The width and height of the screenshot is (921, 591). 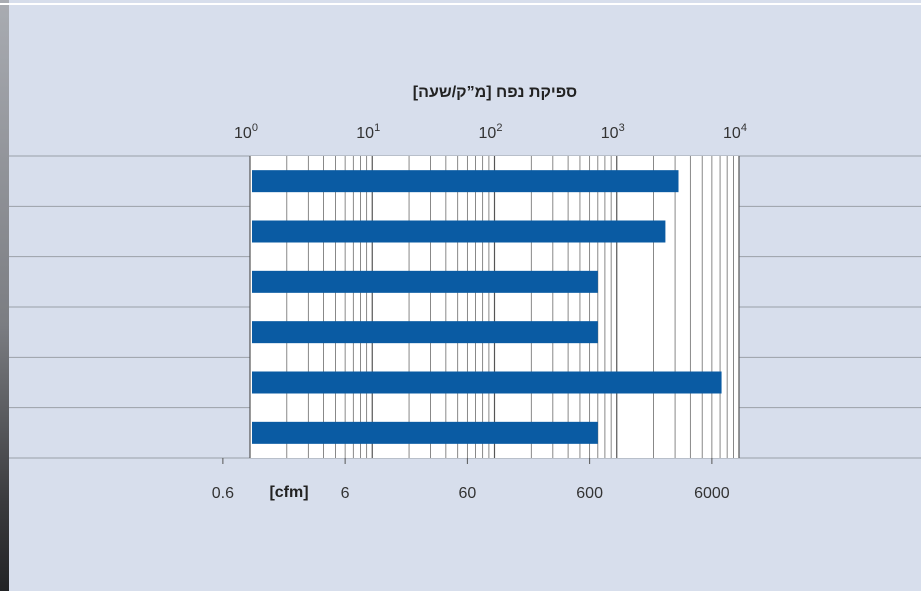 What do you see at coordinates (4, 295) in the screenshot?
I see `background-edge-strip` at bounding box center [4, 295].